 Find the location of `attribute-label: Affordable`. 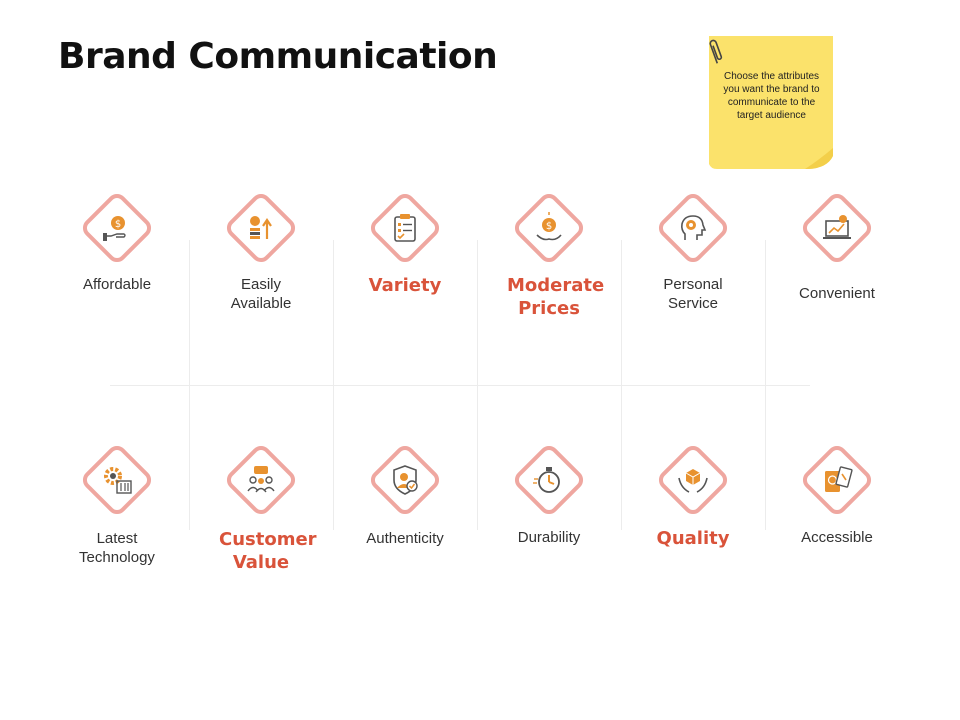

attribute-label: Affordable is located at coordinates (117, 284).